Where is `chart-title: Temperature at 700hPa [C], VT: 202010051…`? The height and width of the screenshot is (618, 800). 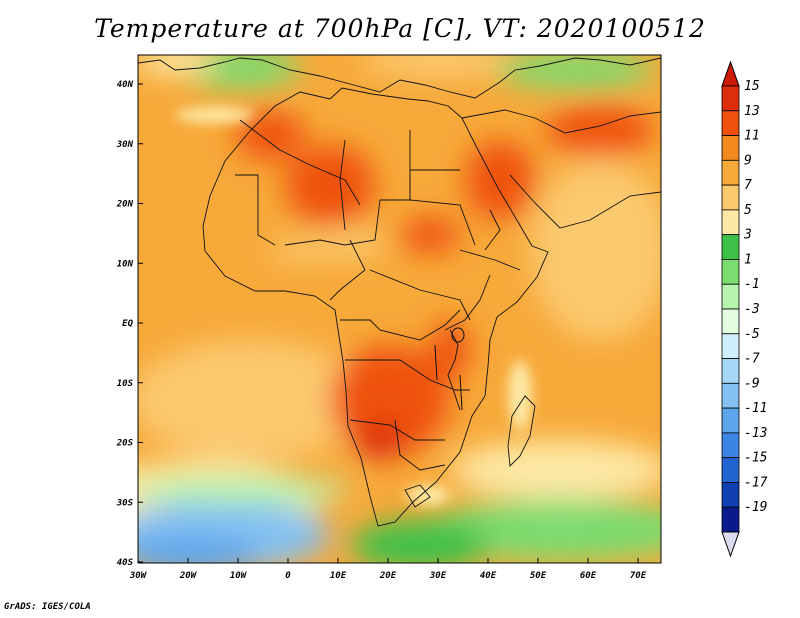
chart-title: Temperature at 700hPa [C], VT: 202010051… is located at coordinates (400, 28).